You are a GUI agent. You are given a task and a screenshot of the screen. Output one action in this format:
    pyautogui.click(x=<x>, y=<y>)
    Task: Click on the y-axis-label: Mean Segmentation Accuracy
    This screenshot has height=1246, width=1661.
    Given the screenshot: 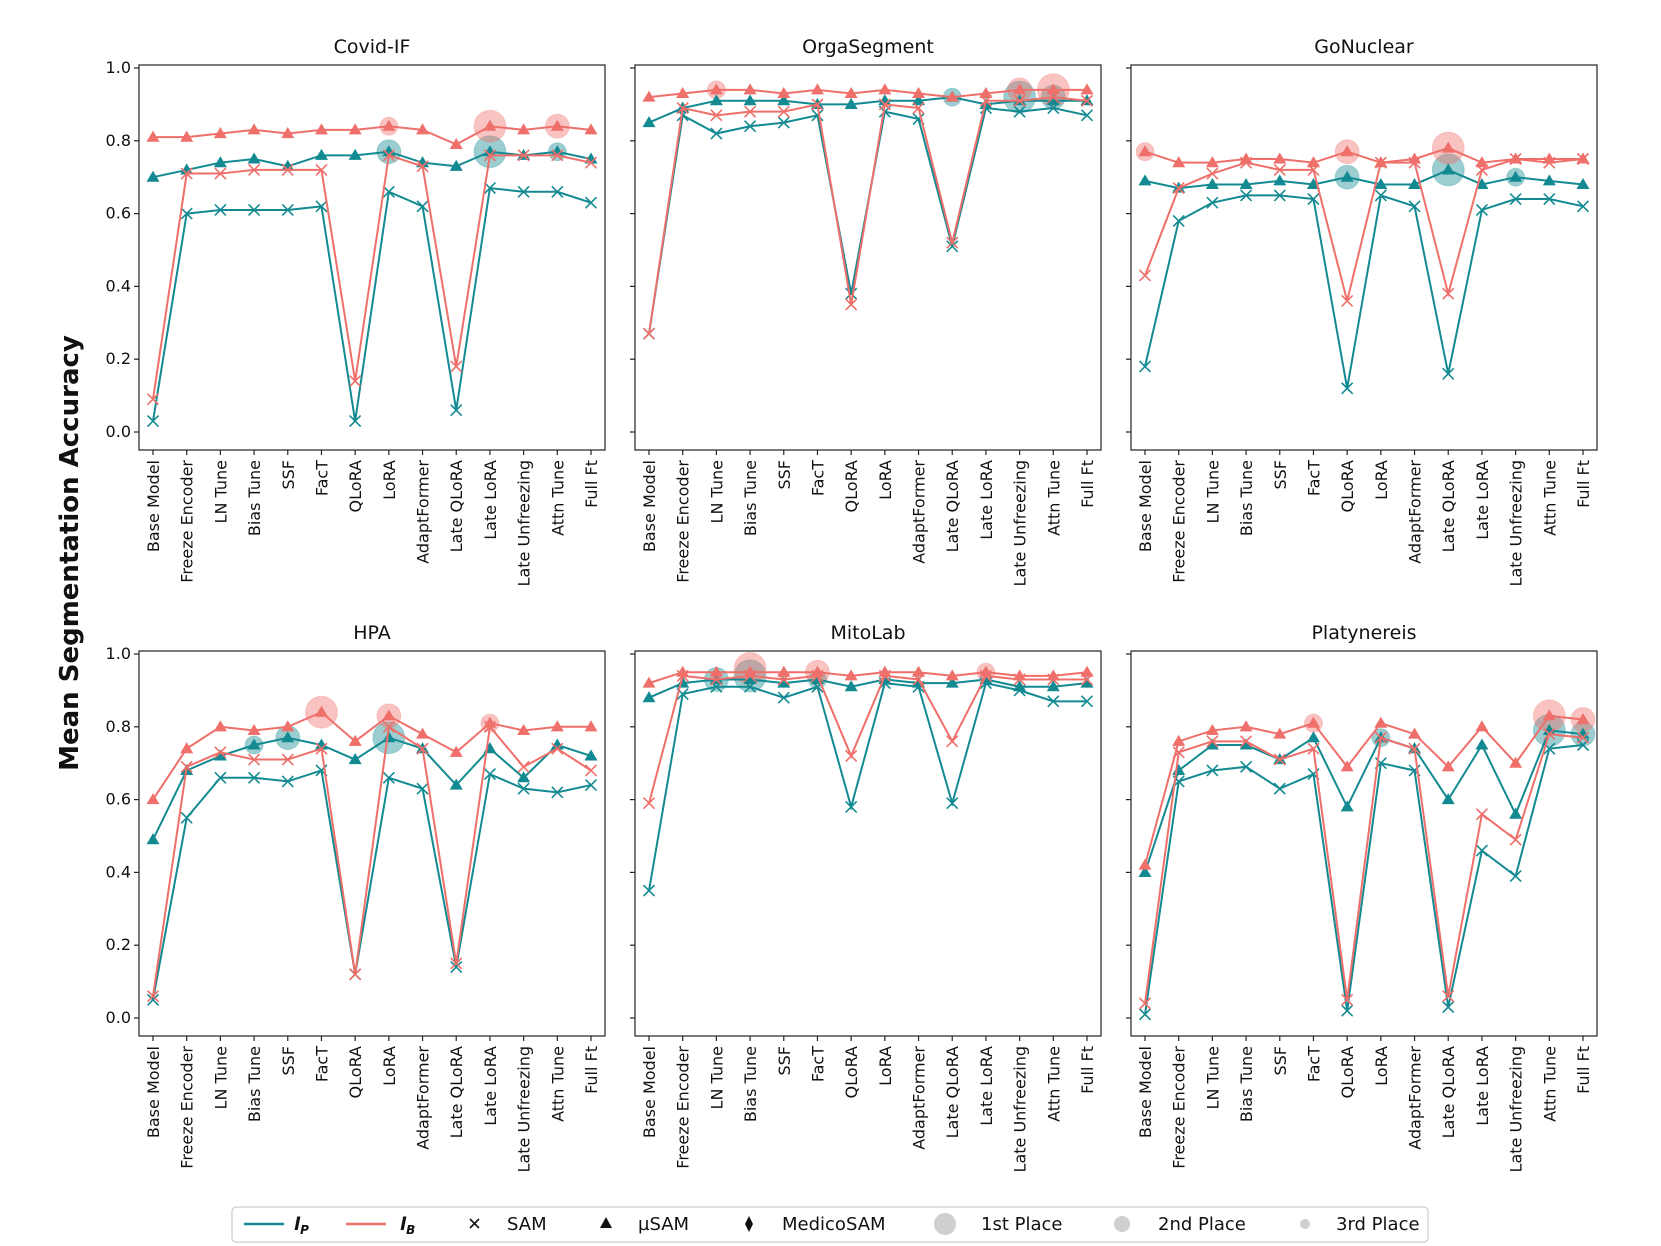 What is the action you would take?
    pyautogui.click(x=70, y=553)
    